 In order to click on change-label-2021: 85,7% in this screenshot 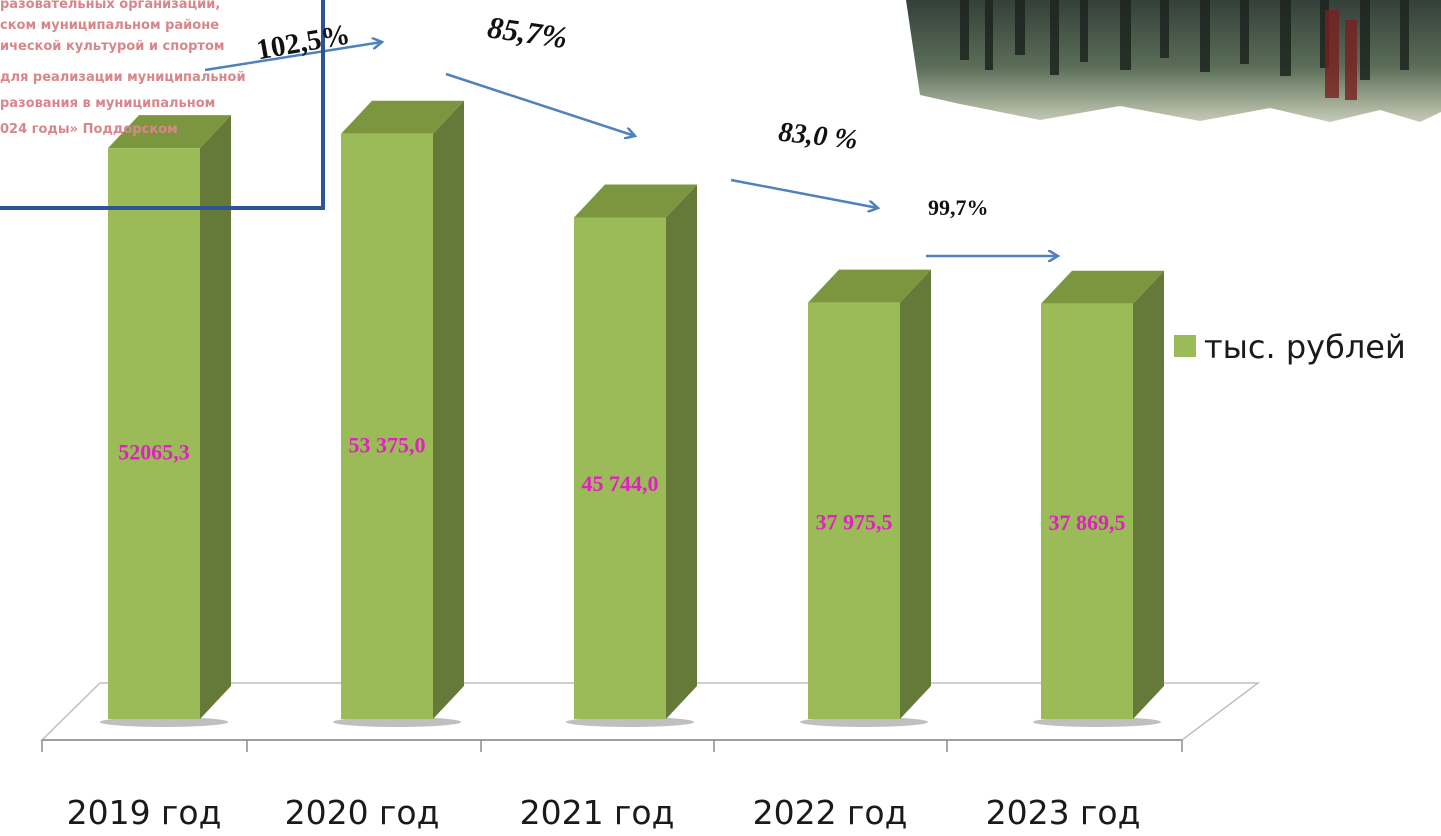, I will do `click(527, 32)`.